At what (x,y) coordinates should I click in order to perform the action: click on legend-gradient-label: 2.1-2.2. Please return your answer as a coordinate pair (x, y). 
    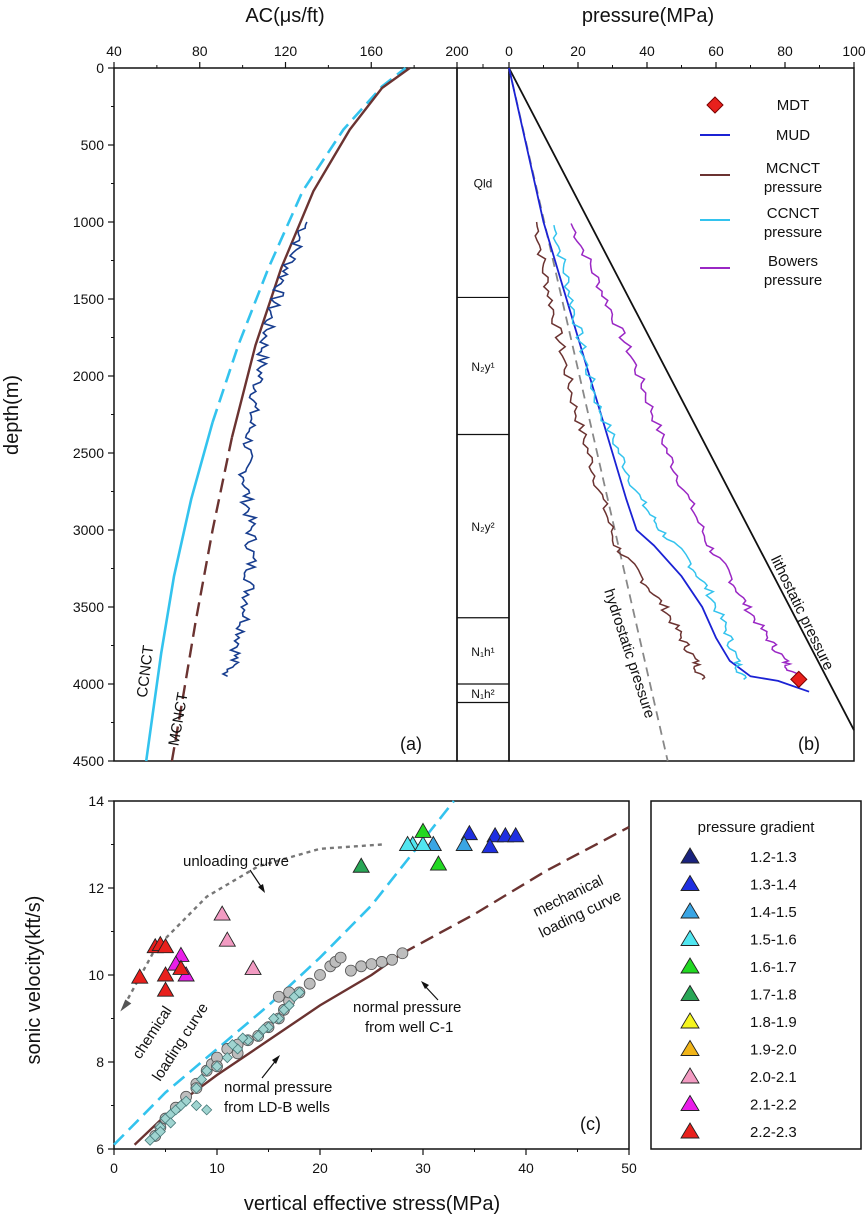
    Looking at the image, I should click on (773, 1105).